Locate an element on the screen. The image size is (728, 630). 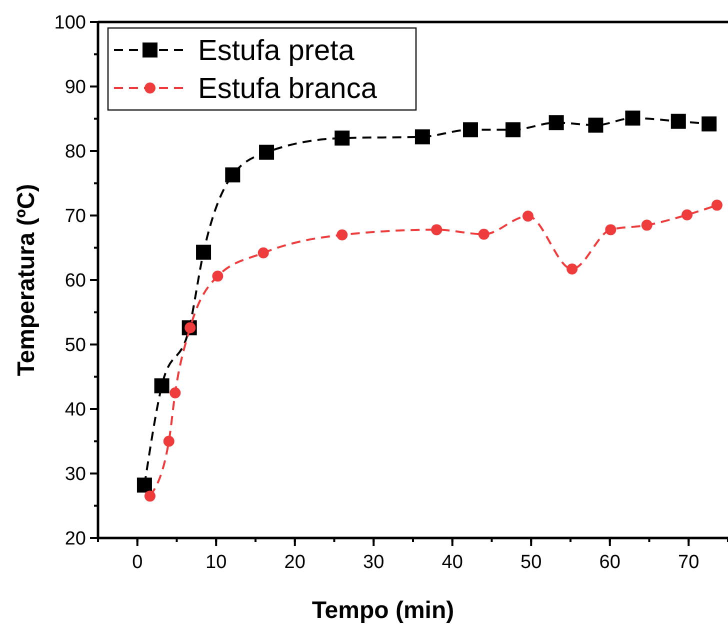
x-axis-title: Tempo (min) is located at coordinates (383, 610).